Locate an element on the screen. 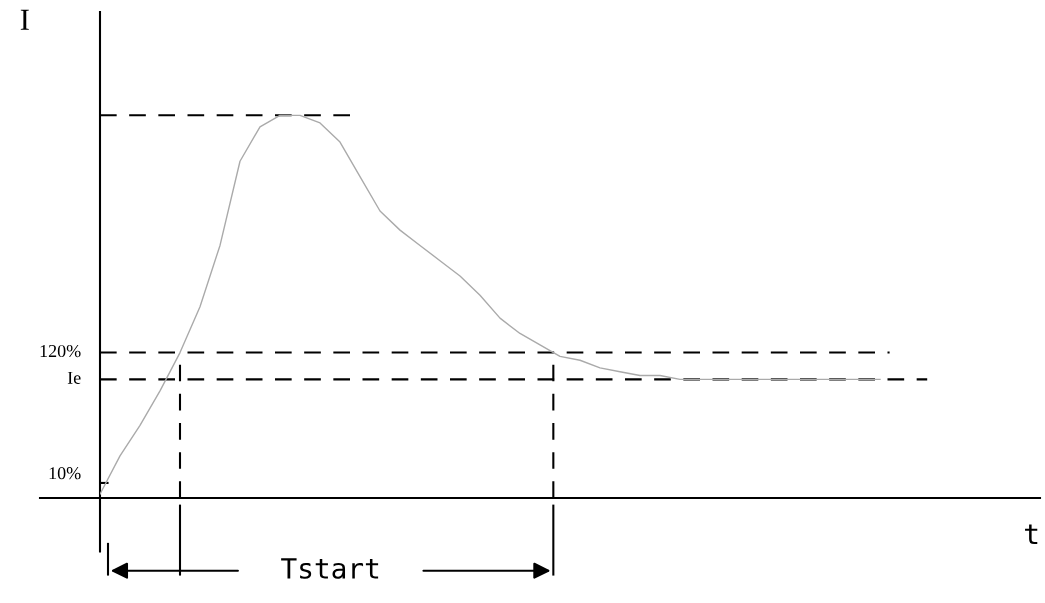 Image resolution: width=1045 pixels, height=603 pixels. text: Tstart is located at coordinates (330, 568).